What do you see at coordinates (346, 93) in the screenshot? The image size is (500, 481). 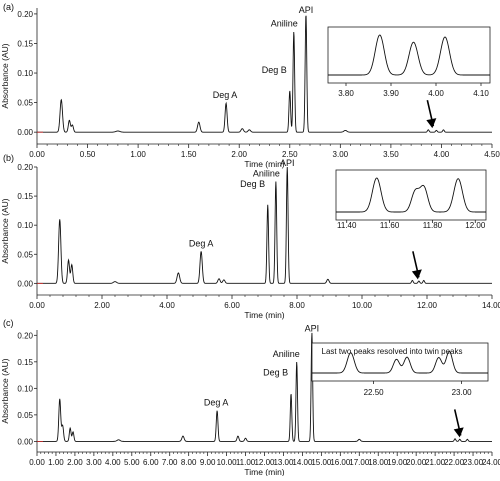 I see `inset-tick-label: 3.80` at bounding box center [346, 93].